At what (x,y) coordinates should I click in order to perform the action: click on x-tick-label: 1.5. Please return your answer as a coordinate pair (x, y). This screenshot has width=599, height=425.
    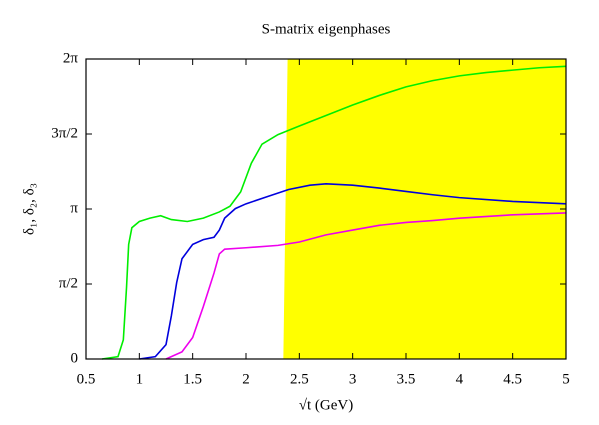
    Looking at the image, I should click on (192, 379).